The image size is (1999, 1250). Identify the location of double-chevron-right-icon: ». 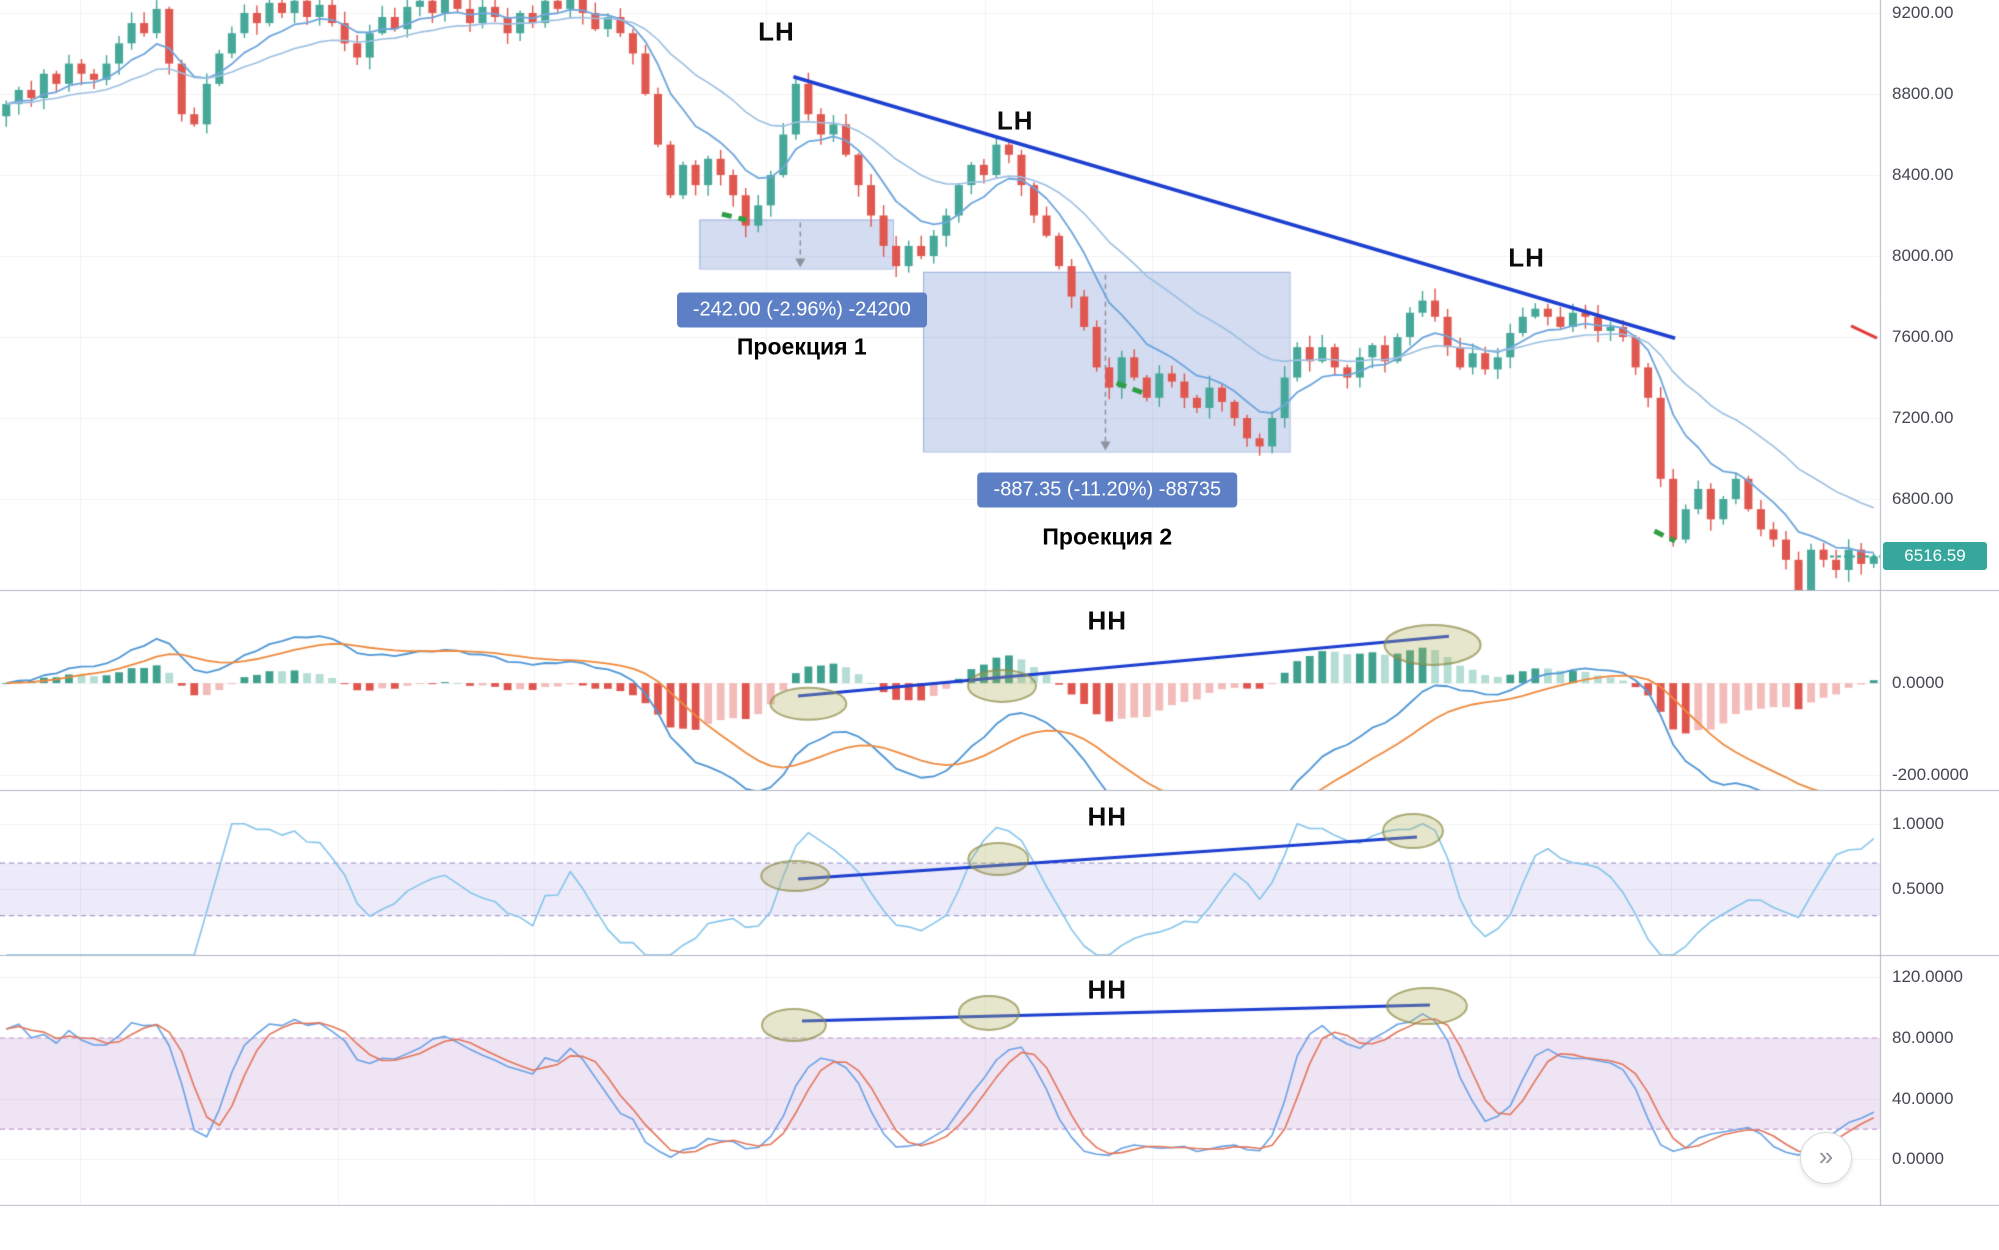
(1826, 1156).